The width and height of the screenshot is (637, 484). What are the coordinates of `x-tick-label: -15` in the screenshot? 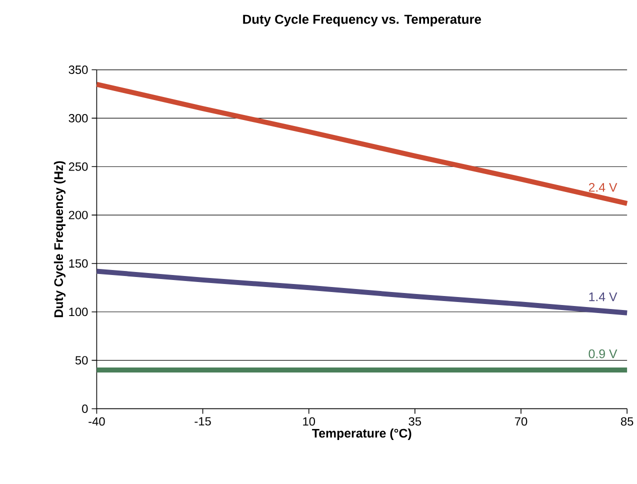 It's located at (202, 421).